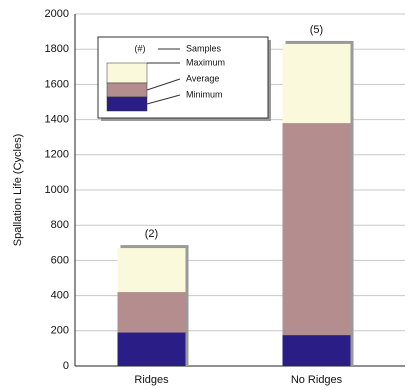 This screenshot has width=414, height=389. Describe the element at coordinates (18, 190) in the screenshot. I see `y-axis-label: Spallation Life (Cycles)` at that location.